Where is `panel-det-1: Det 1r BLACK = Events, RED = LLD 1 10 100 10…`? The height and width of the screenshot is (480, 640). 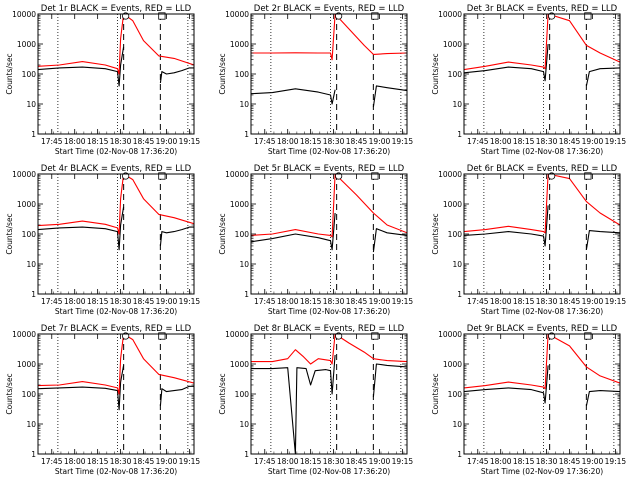
panel-det-1: Det 1r BLACK = Events, RED = LLD 1 10 100 10… is located at coordinates (102, 80).